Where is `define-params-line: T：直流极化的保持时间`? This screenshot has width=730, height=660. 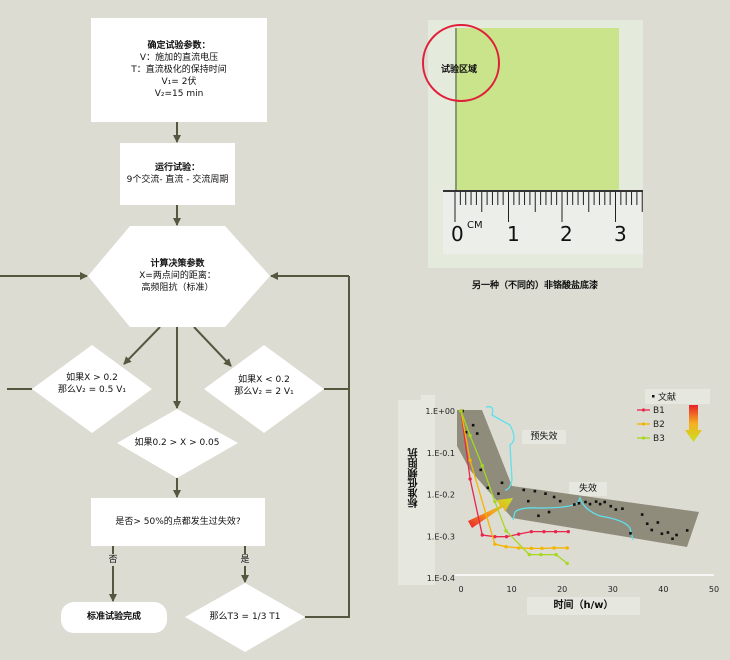 define-params-line: T：直流极化的保持时间 is located at coordinates (179, 70).